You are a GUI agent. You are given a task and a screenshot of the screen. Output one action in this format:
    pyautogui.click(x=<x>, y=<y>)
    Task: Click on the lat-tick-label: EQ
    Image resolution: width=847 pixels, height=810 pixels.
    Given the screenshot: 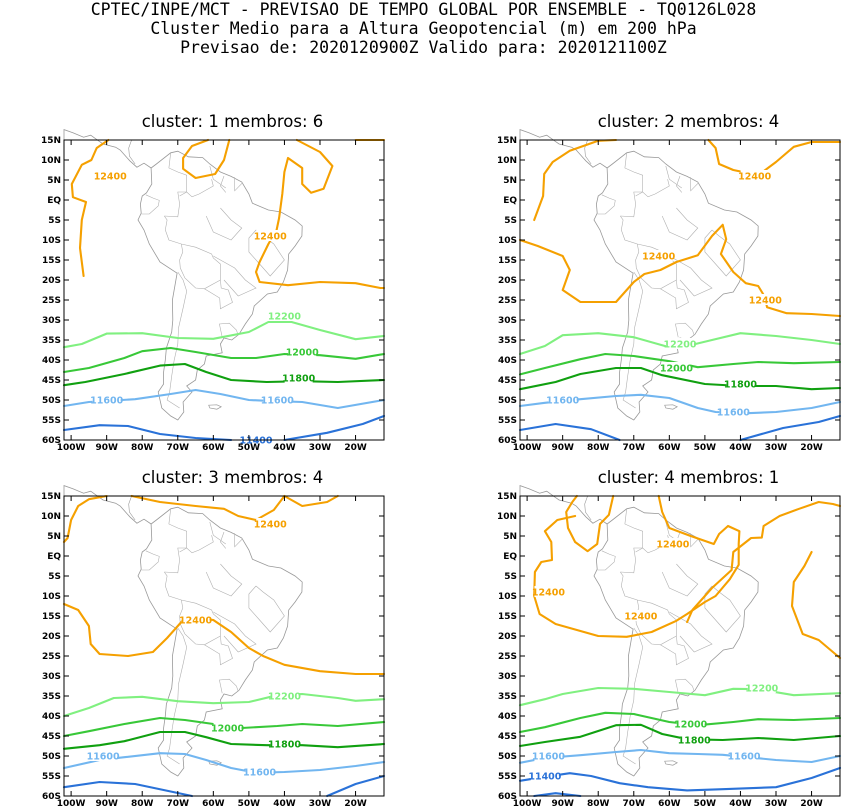 What is the action you would take?
    pyautogui.click(x=510, y=201)
    